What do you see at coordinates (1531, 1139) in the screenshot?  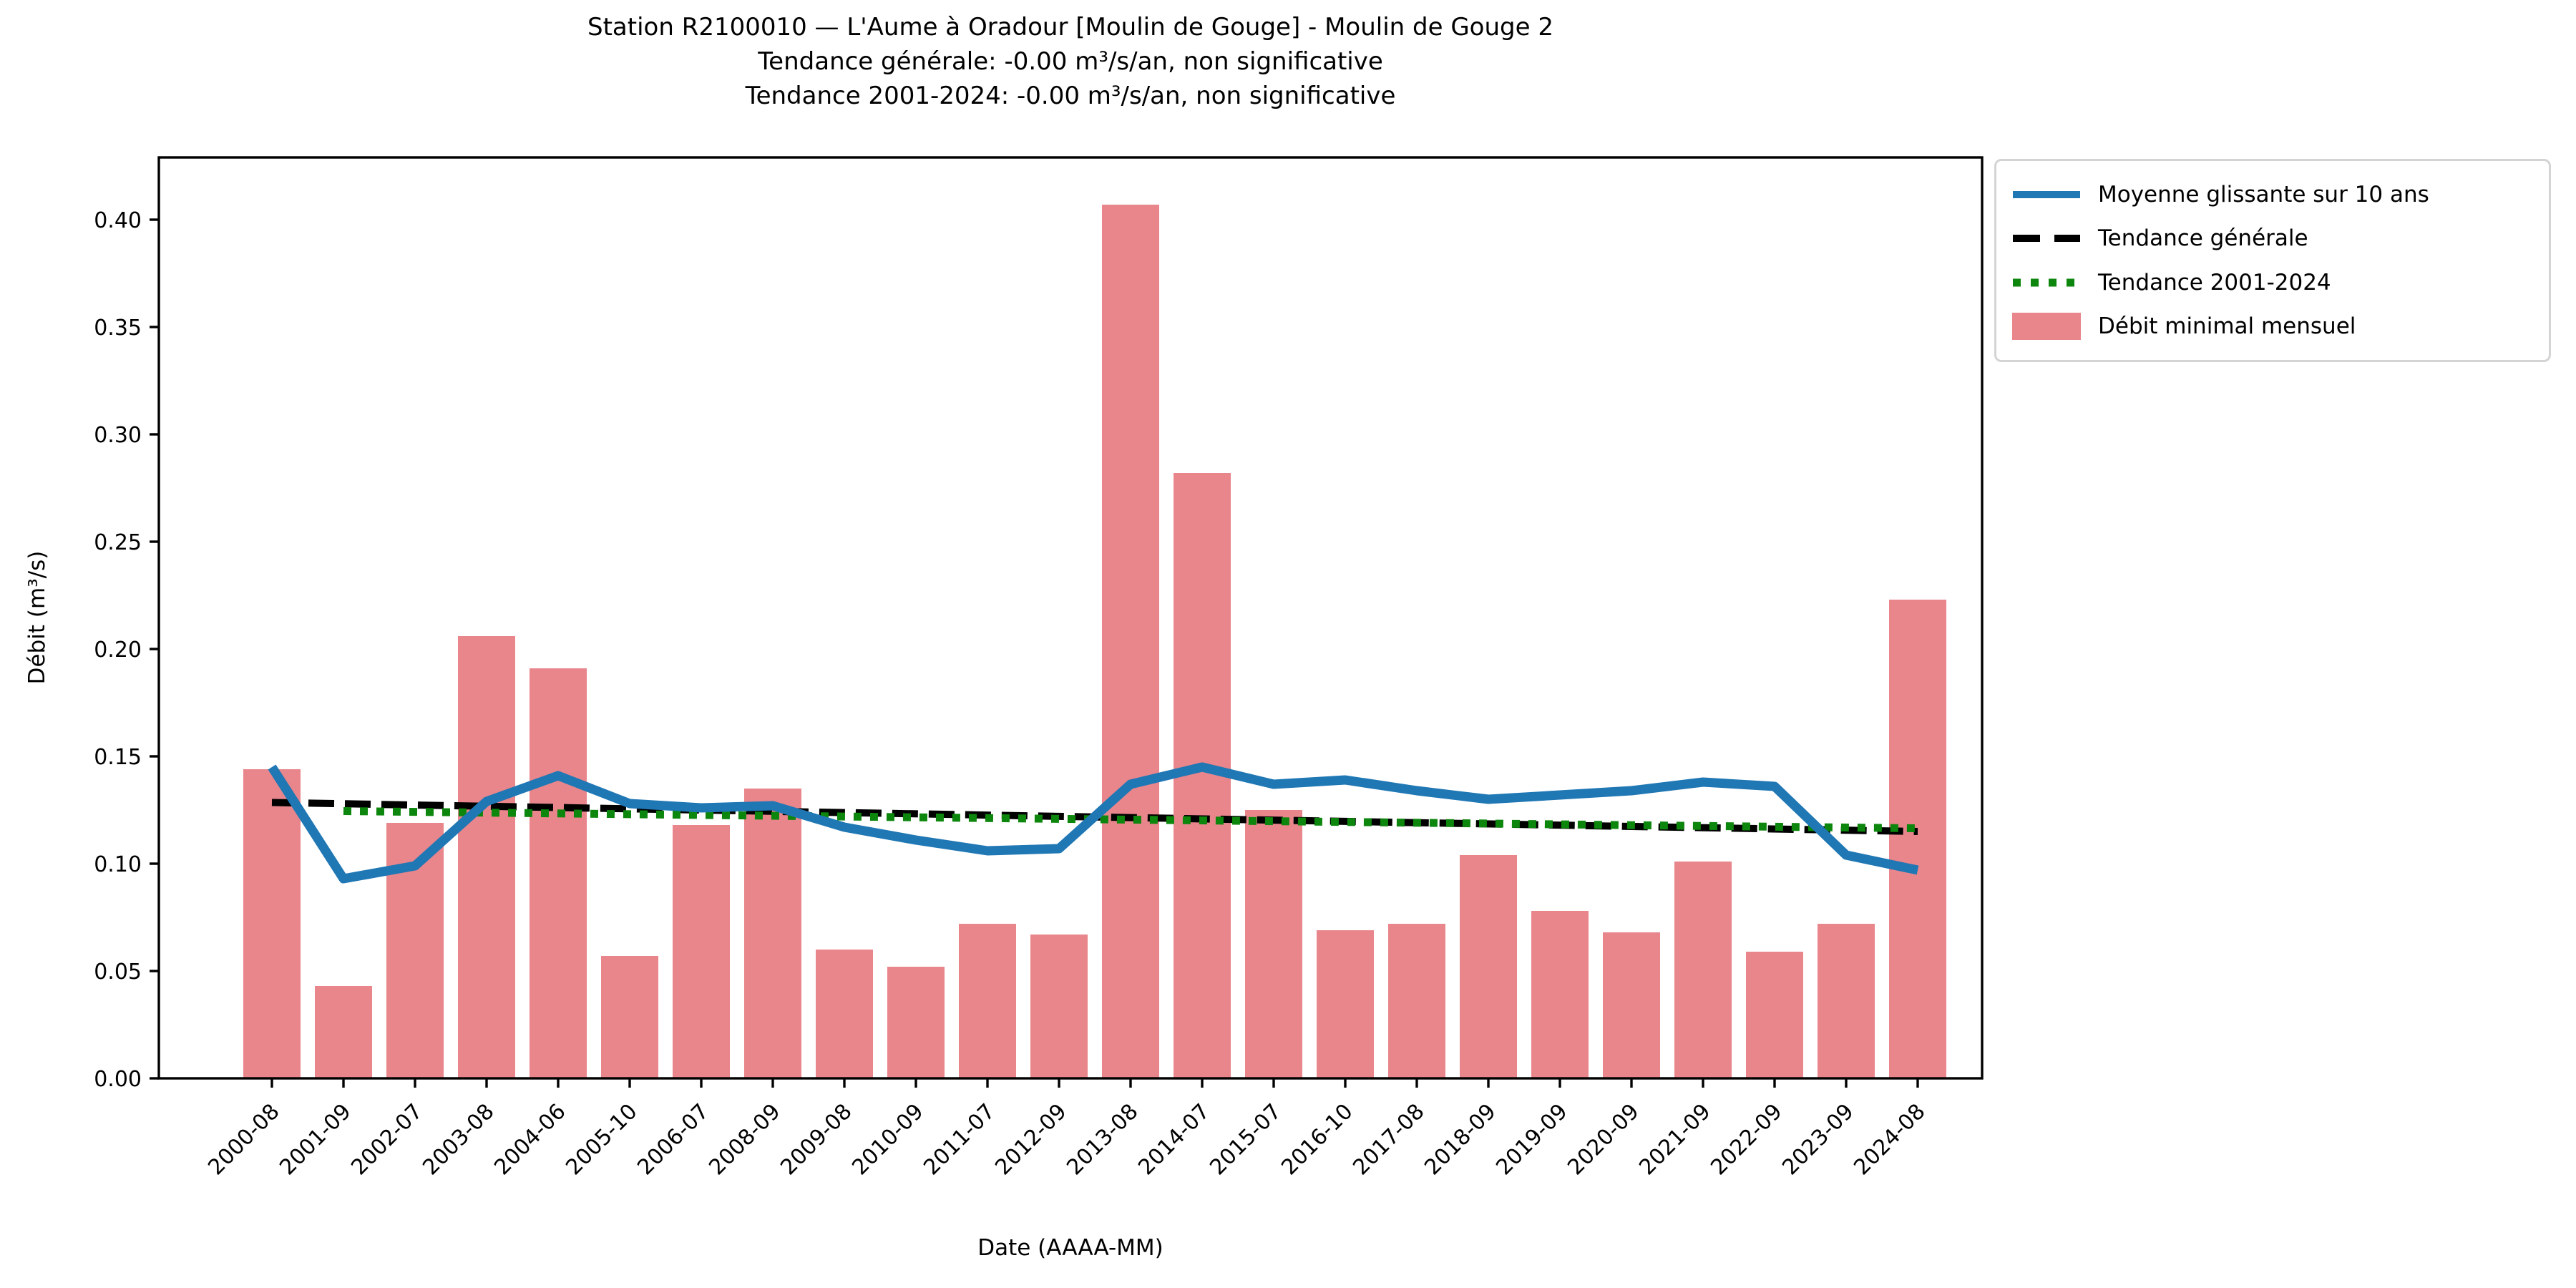 I see `x-tick-label: 2019-09` at bounding box center [1531, 1139].